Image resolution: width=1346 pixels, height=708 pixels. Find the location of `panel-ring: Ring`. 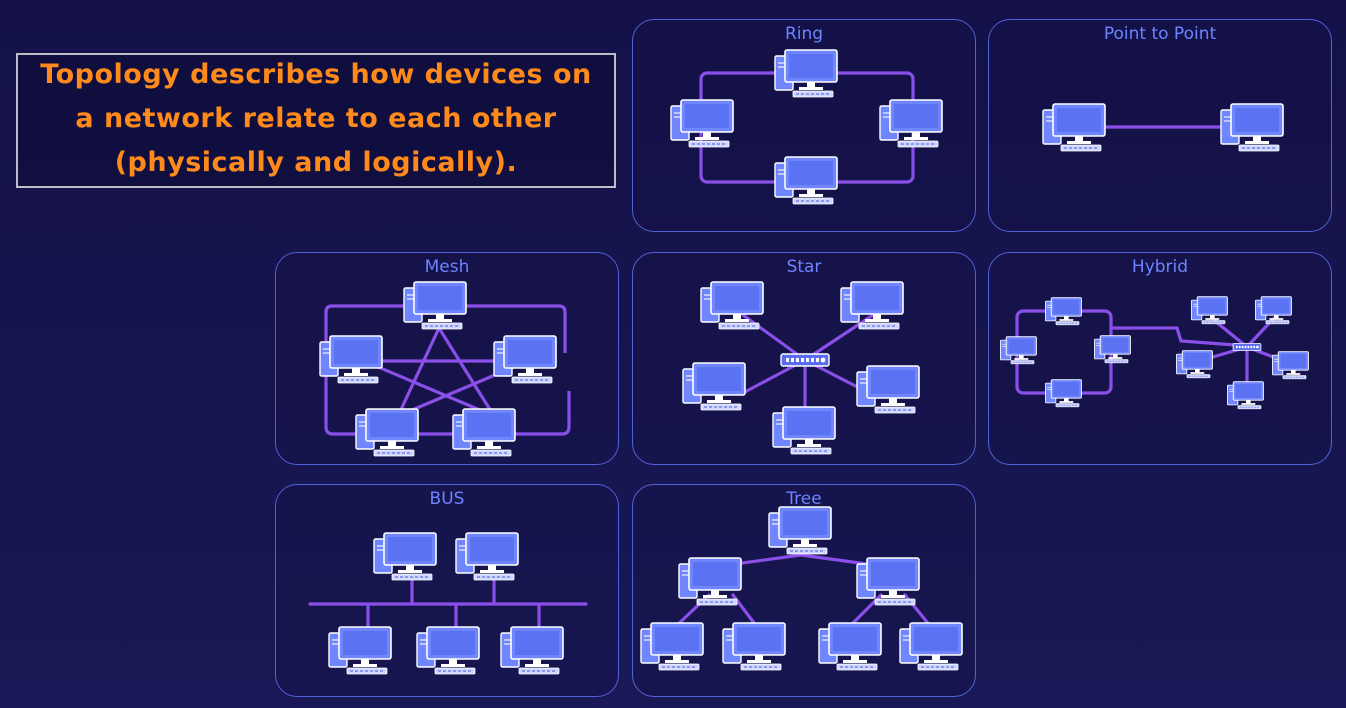

panel-ring: Ring is located at coordinates (804, 125).